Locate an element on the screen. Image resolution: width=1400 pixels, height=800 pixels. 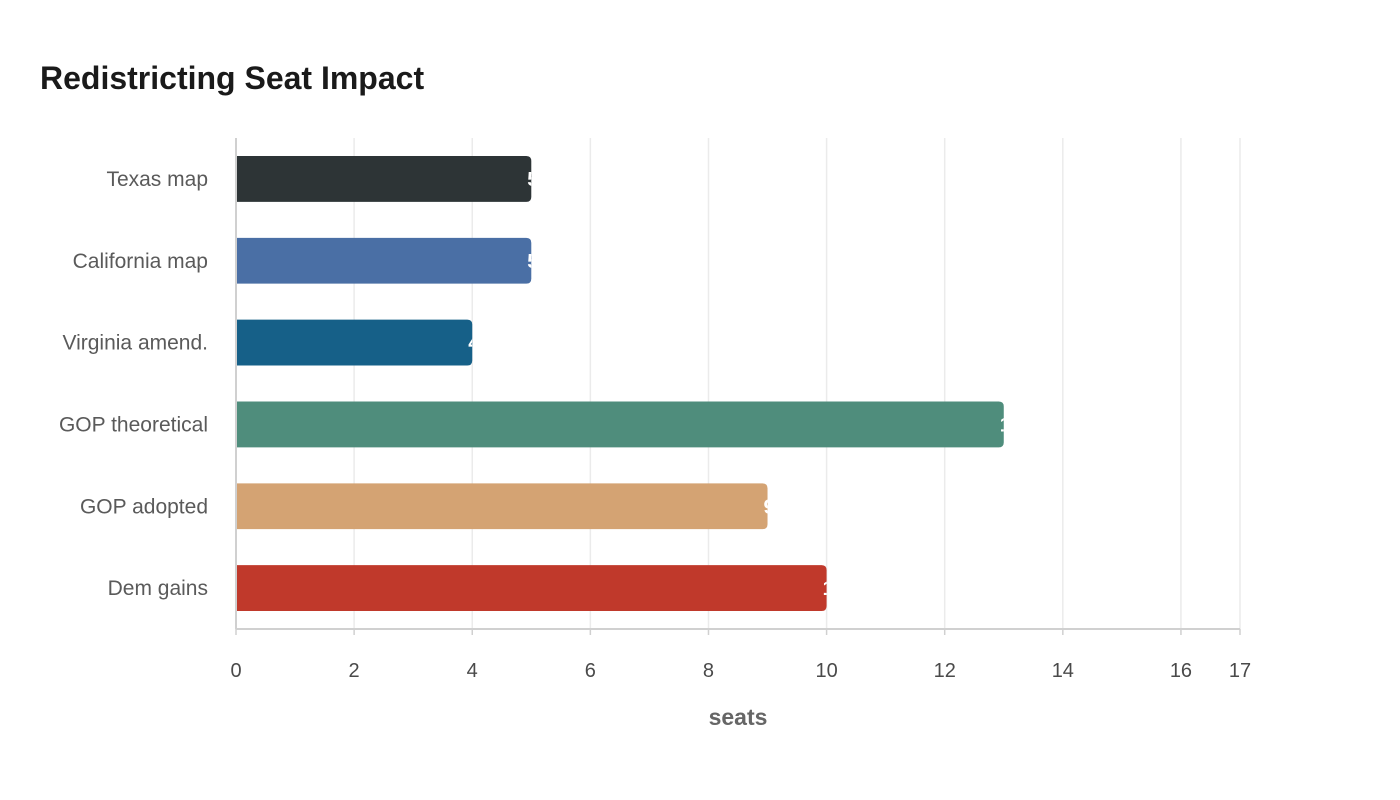
x-tick-label: 14 is located at coordinates (1063, 671).